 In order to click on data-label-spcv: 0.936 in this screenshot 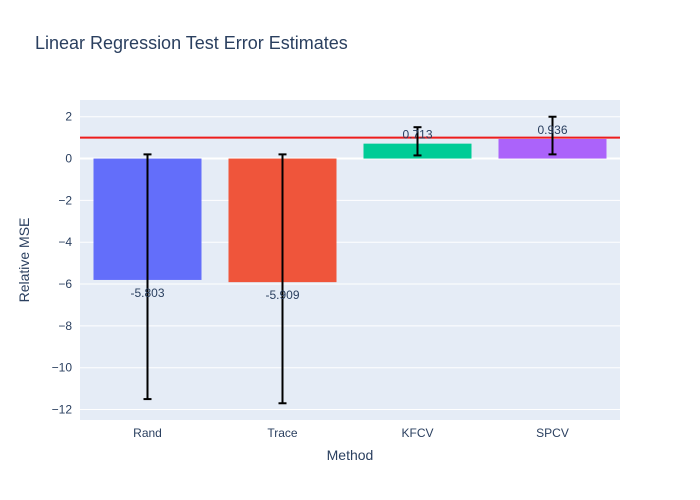, I will do `click(552, 130)`.